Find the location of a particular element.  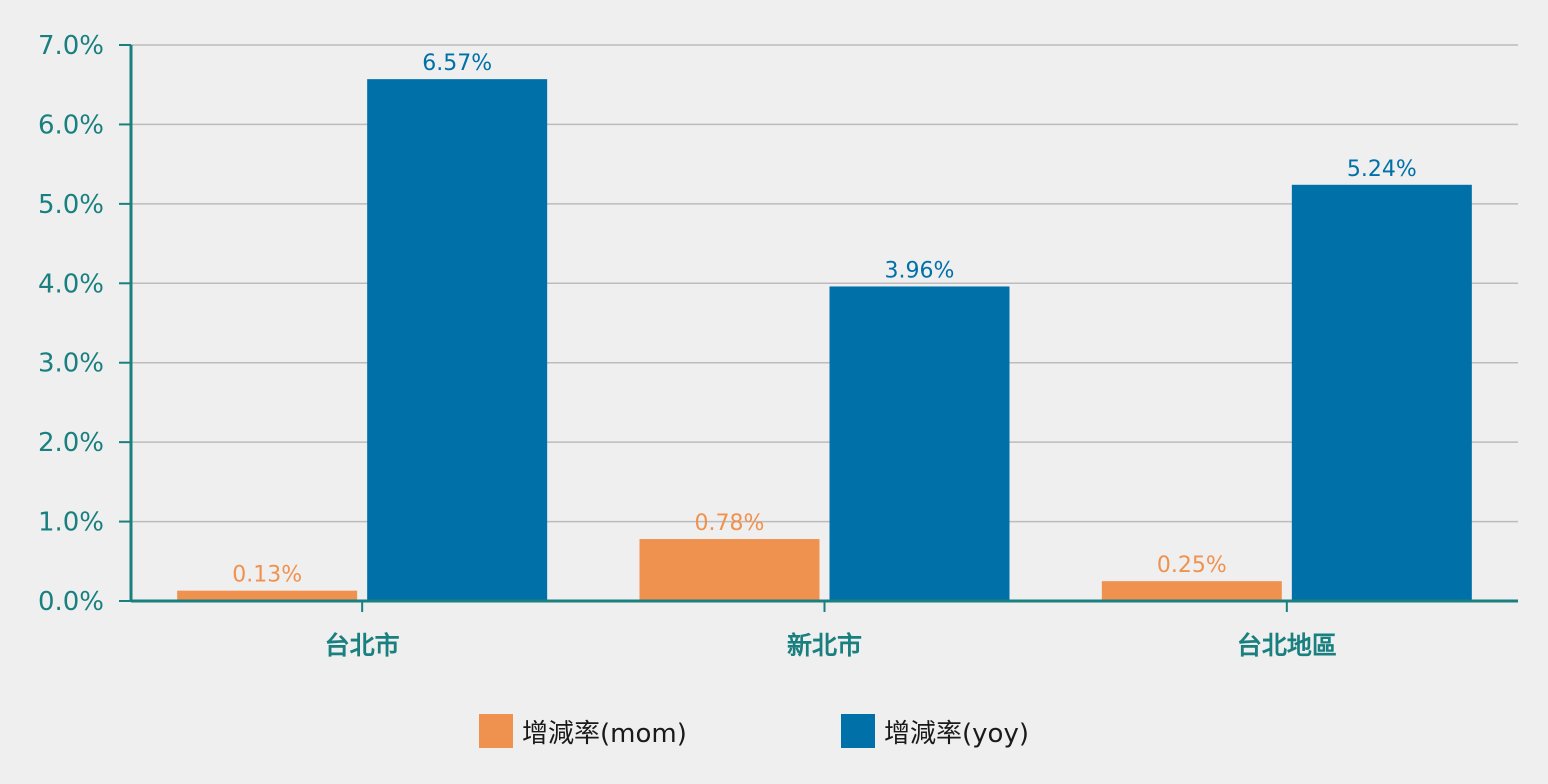

legend-label: 增減率(yoy) is located at coordinates (956, 734).